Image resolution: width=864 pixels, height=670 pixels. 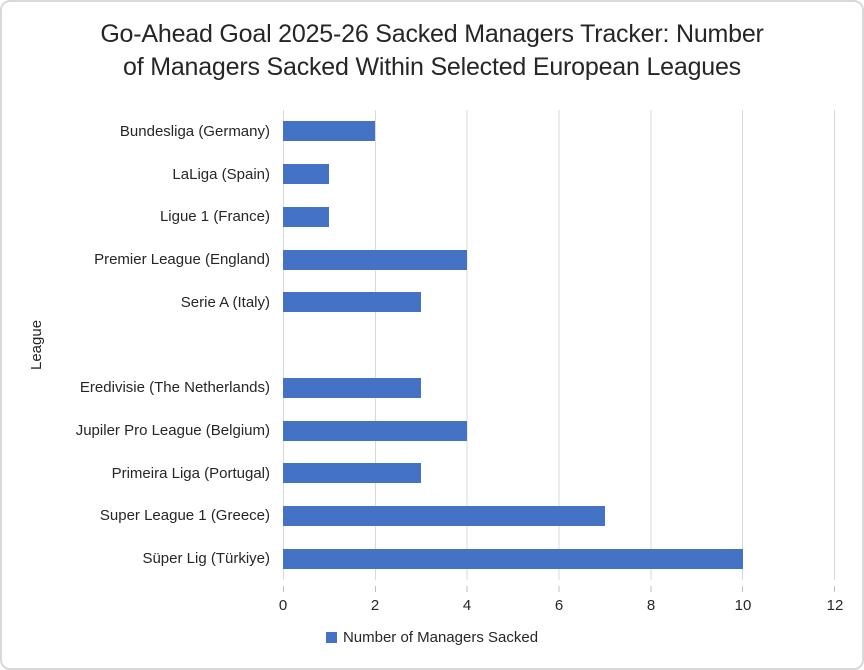 I want to click on bar-primeira-liga, so click(x=352, y=473).